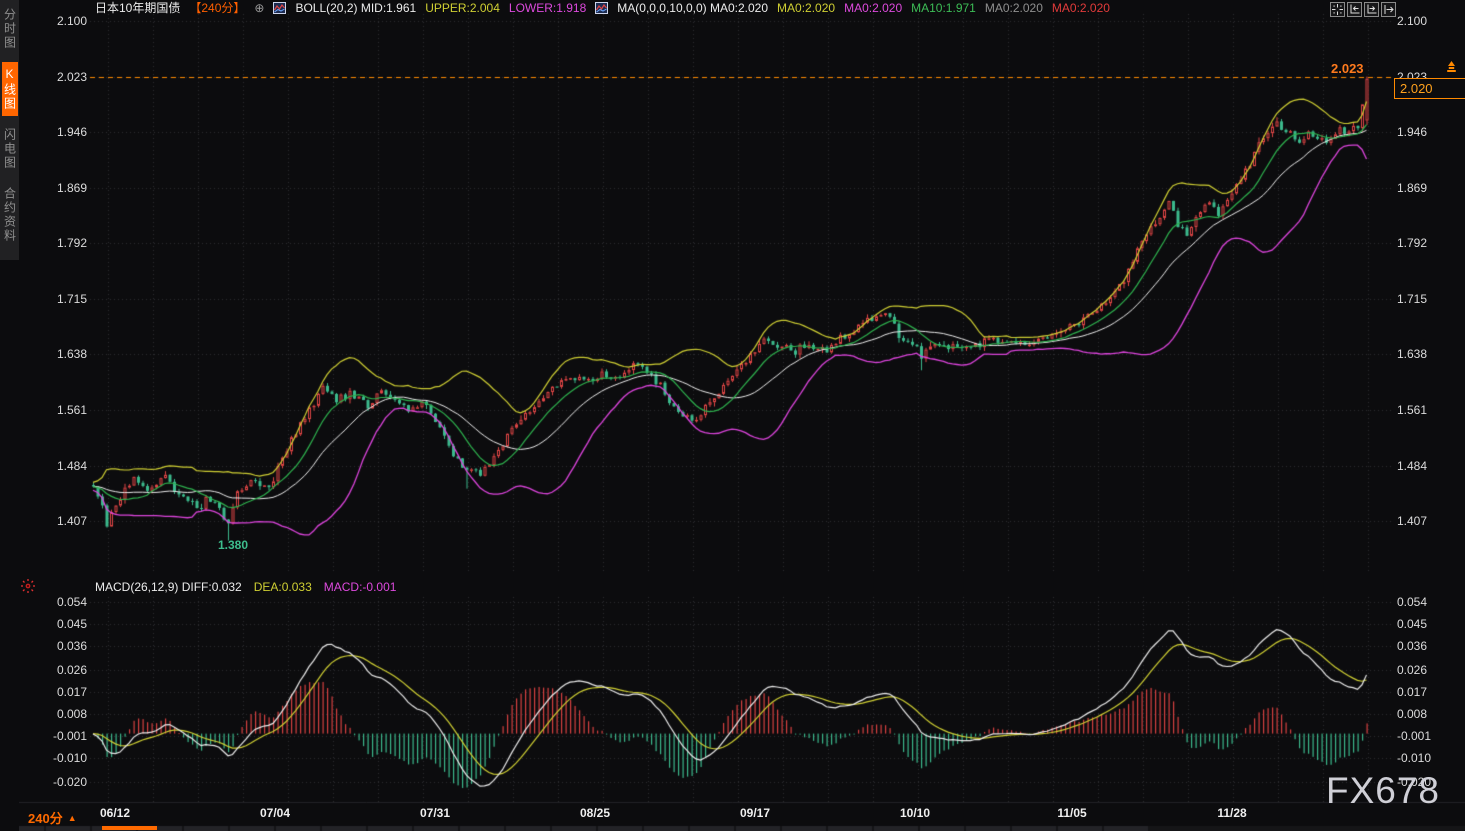  Describe the element at coordinates (71, 21) in the screenshot. I see `price-tick-label-left: 2.100` at that location.